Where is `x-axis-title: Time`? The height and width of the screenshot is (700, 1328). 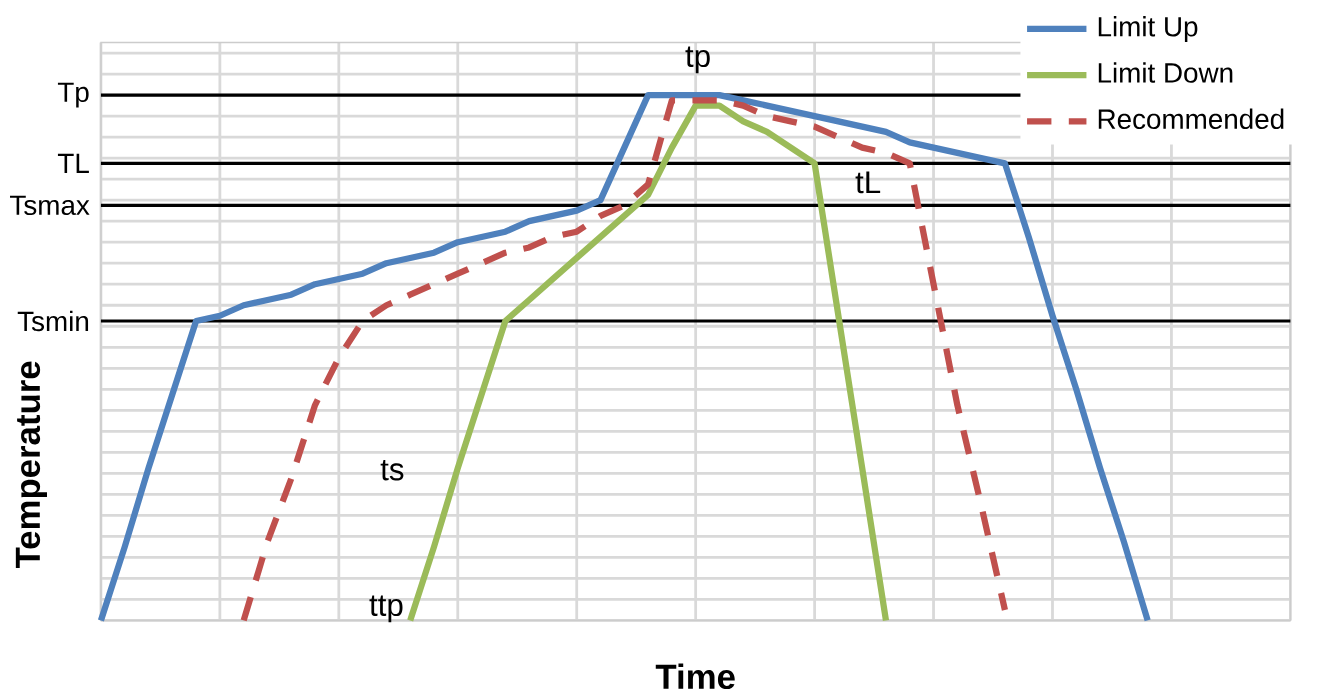 x-axis-title: Time is located at coordinates (695, 676).